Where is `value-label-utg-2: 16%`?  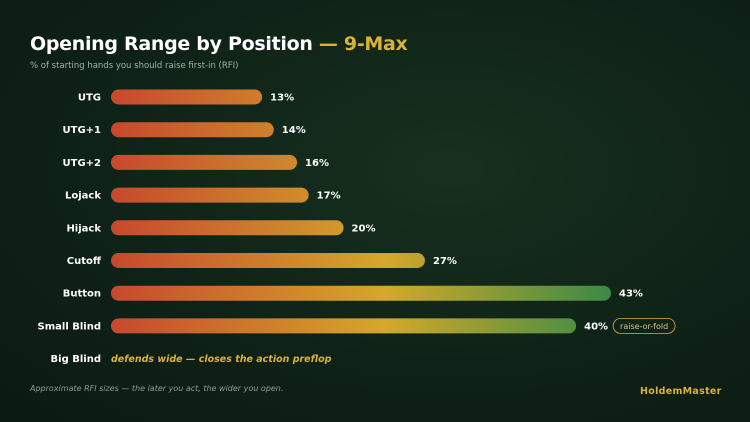
value-label-utg-2: 16% is located at coordinates (317, 163).